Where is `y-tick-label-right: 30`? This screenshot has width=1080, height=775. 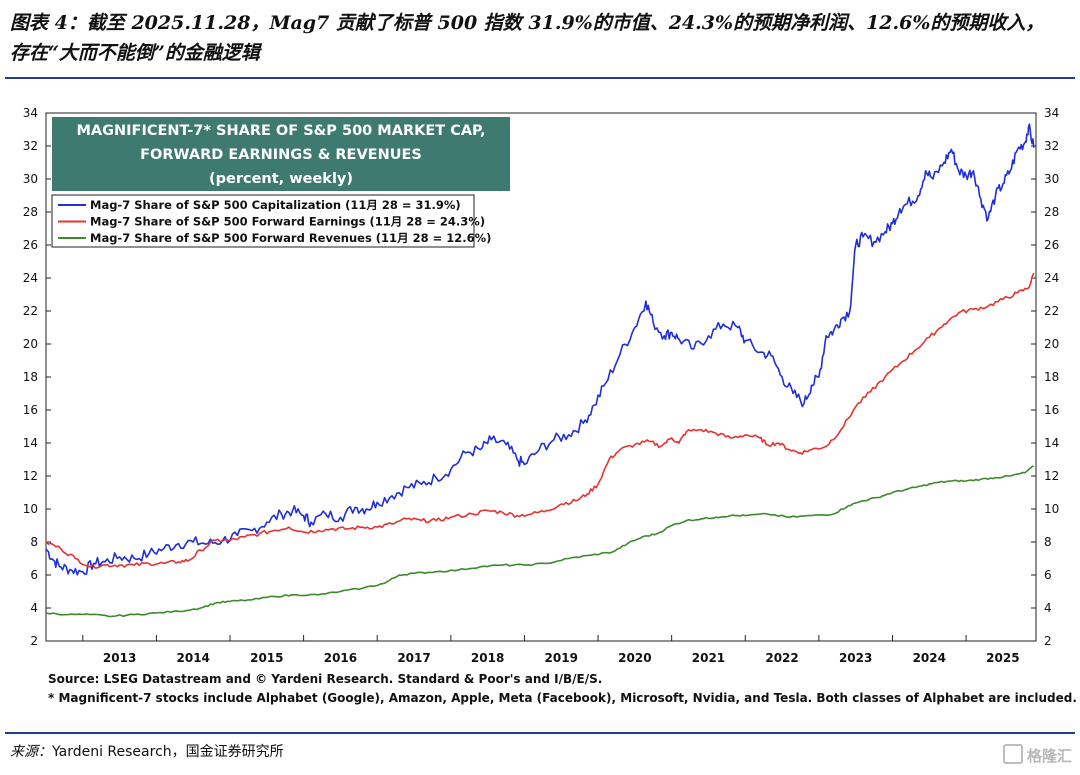
y-tick-label-right: 30 is located at coordinates (1051, 179).